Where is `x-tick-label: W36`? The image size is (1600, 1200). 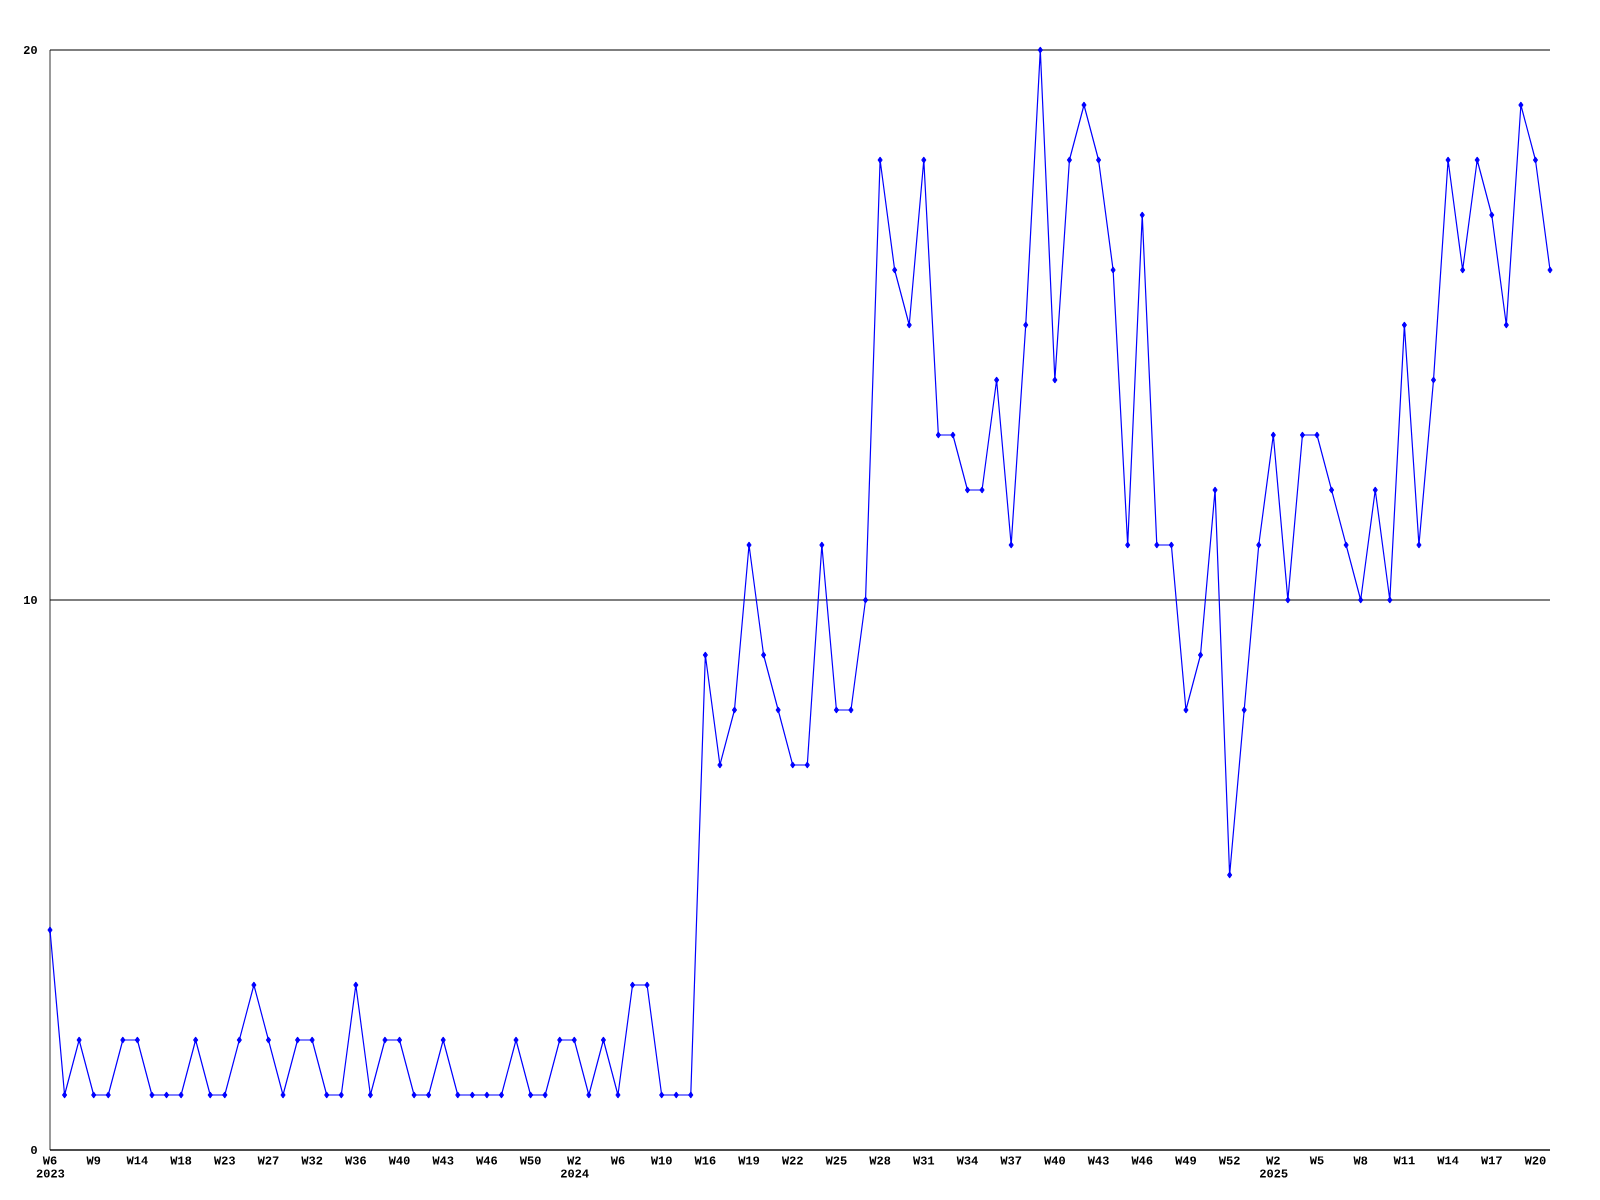
x-tick-label: W36 is located at coordinates (355, 1160).